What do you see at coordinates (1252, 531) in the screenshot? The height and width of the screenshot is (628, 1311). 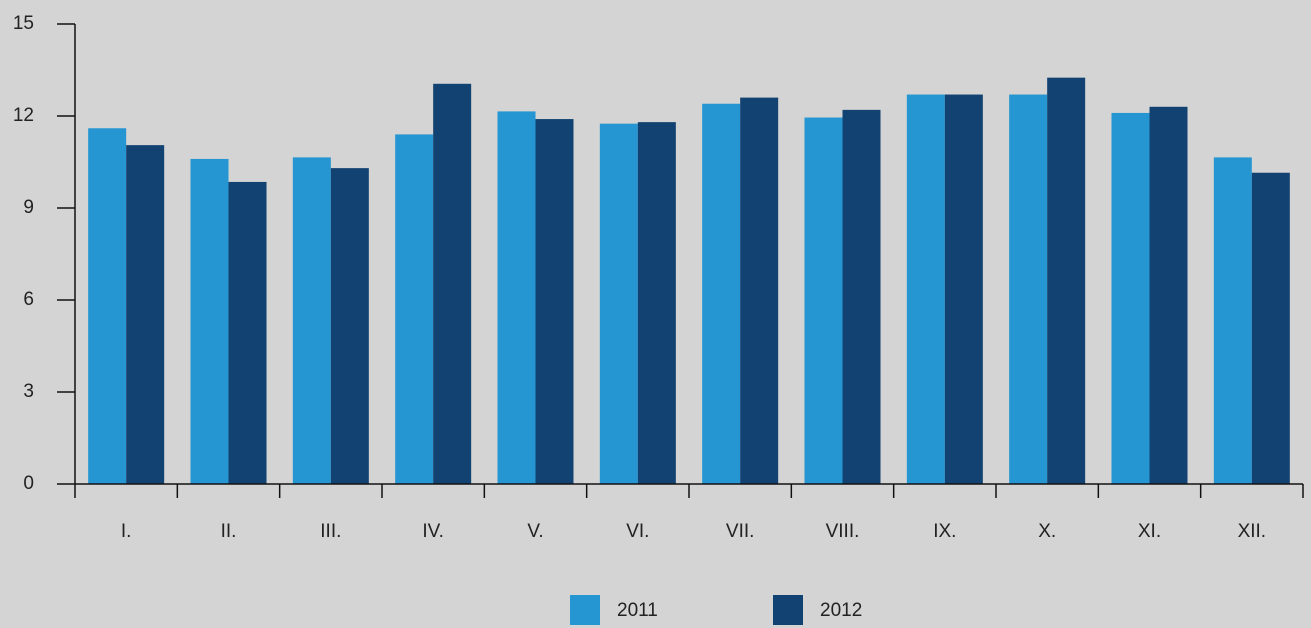 I see `x-tick-label: XII.` at bounding box center [1252, 531].